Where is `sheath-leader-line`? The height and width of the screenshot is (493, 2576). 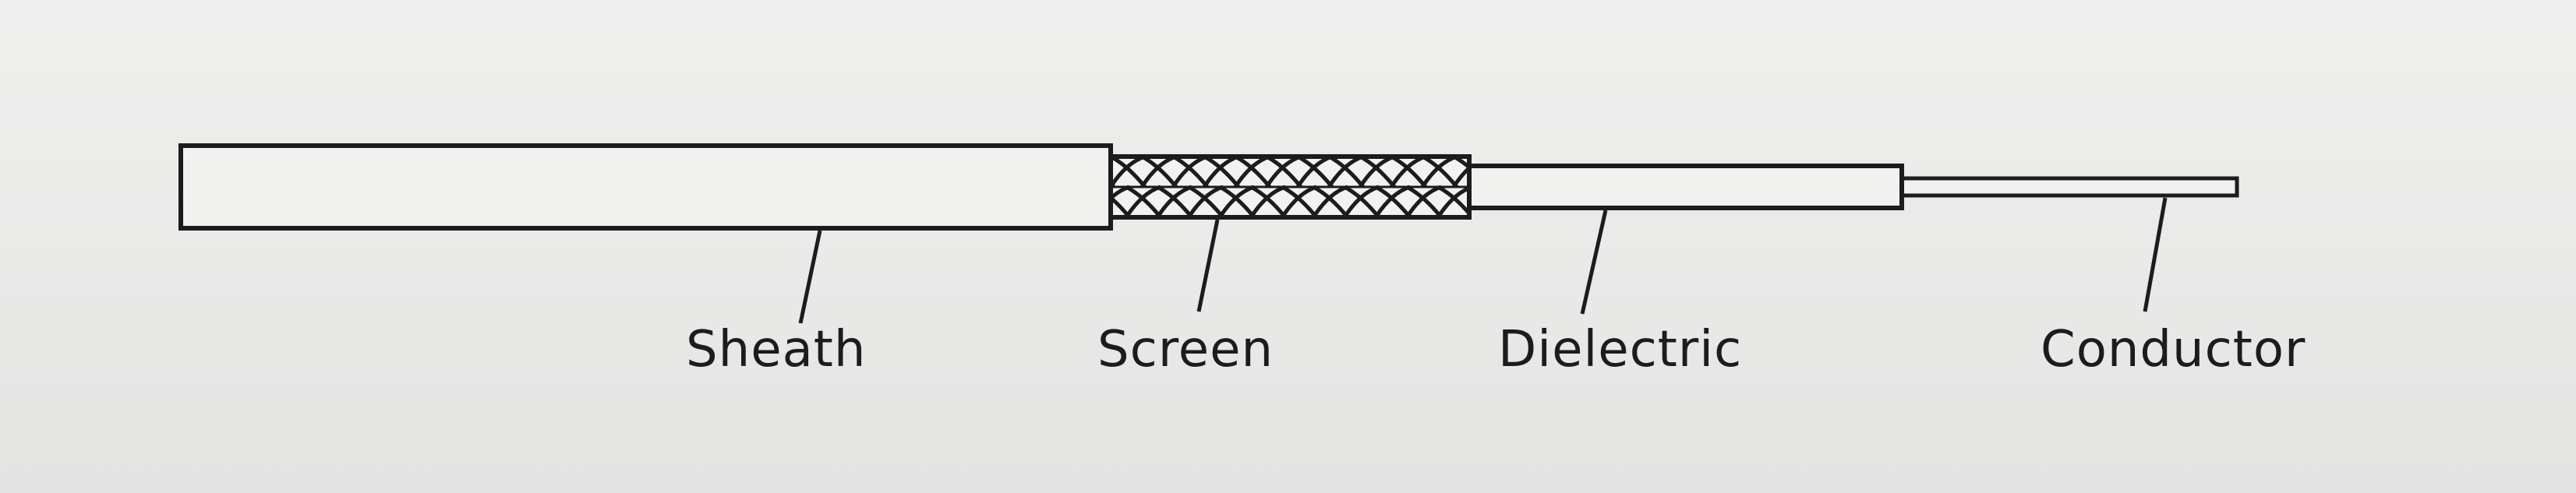
sheath-leader-line is located at coordinates (810, 277).